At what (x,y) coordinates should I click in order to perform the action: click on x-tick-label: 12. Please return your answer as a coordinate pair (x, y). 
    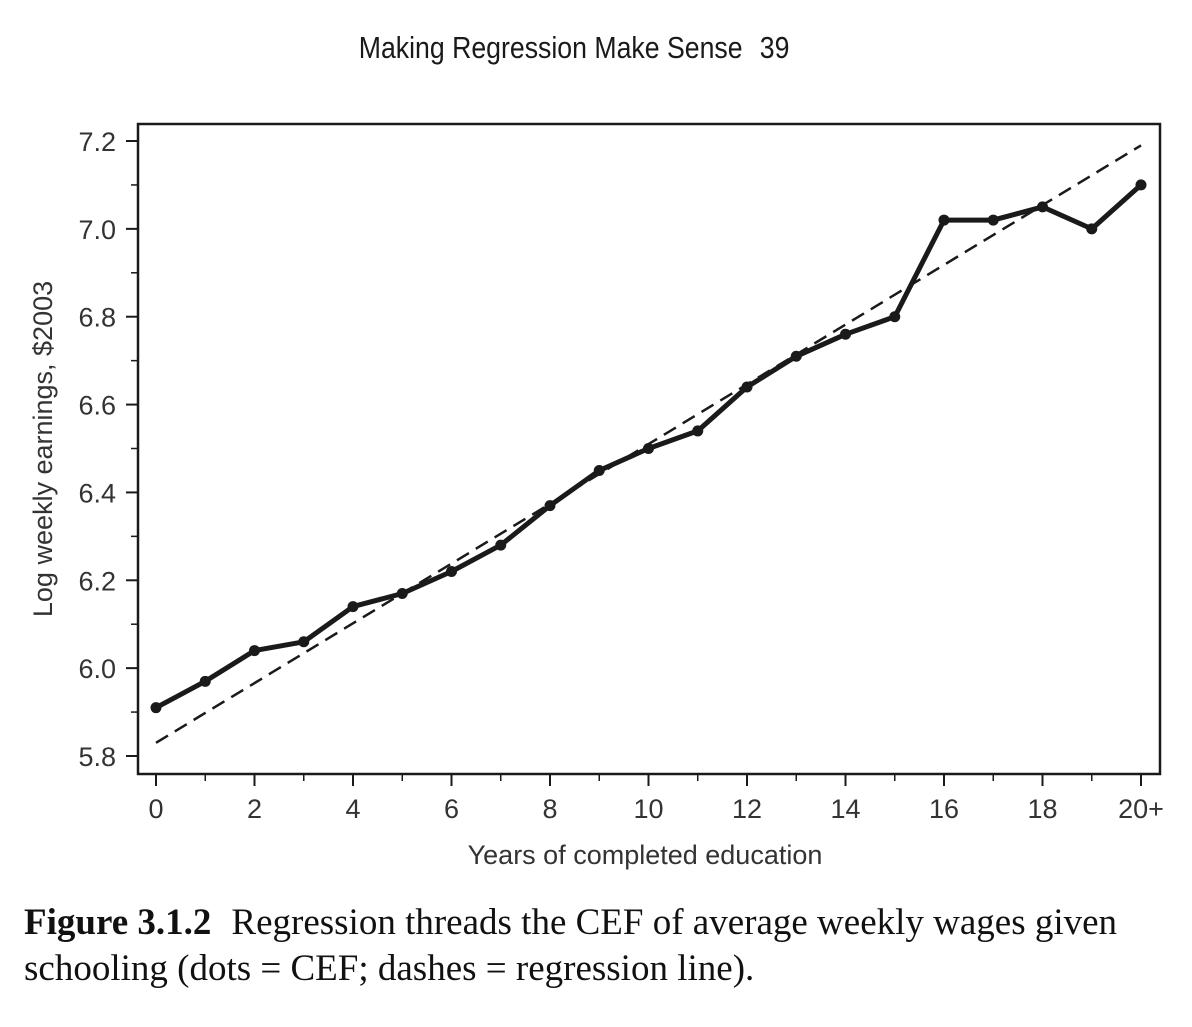
    Looking at the image, I should click on (747, 809).